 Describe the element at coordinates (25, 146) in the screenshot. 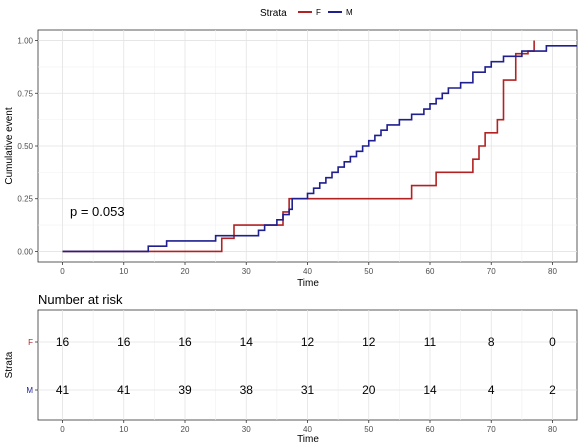

I see `y-tick-label: 0.50` at that location.